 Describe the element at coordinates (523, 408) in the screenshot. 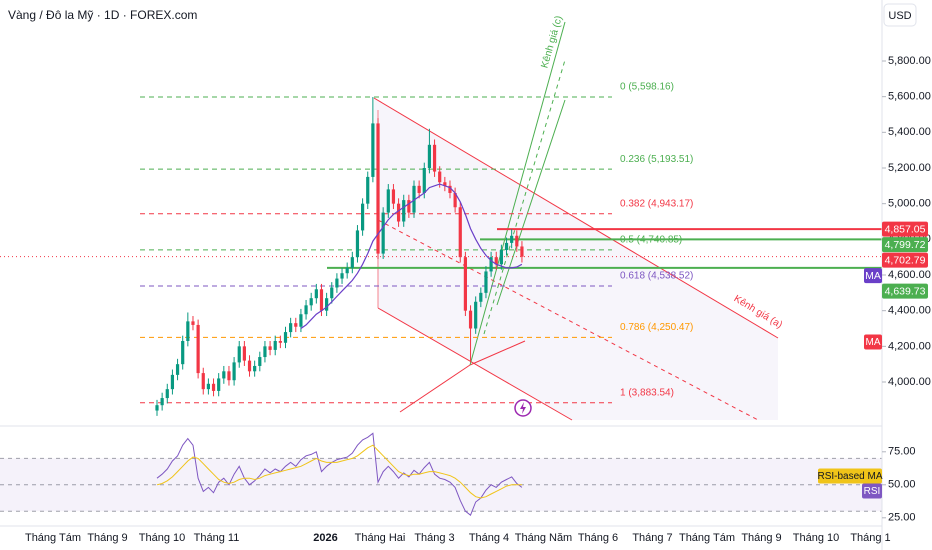

I see `event-icon-bolt` at that location.